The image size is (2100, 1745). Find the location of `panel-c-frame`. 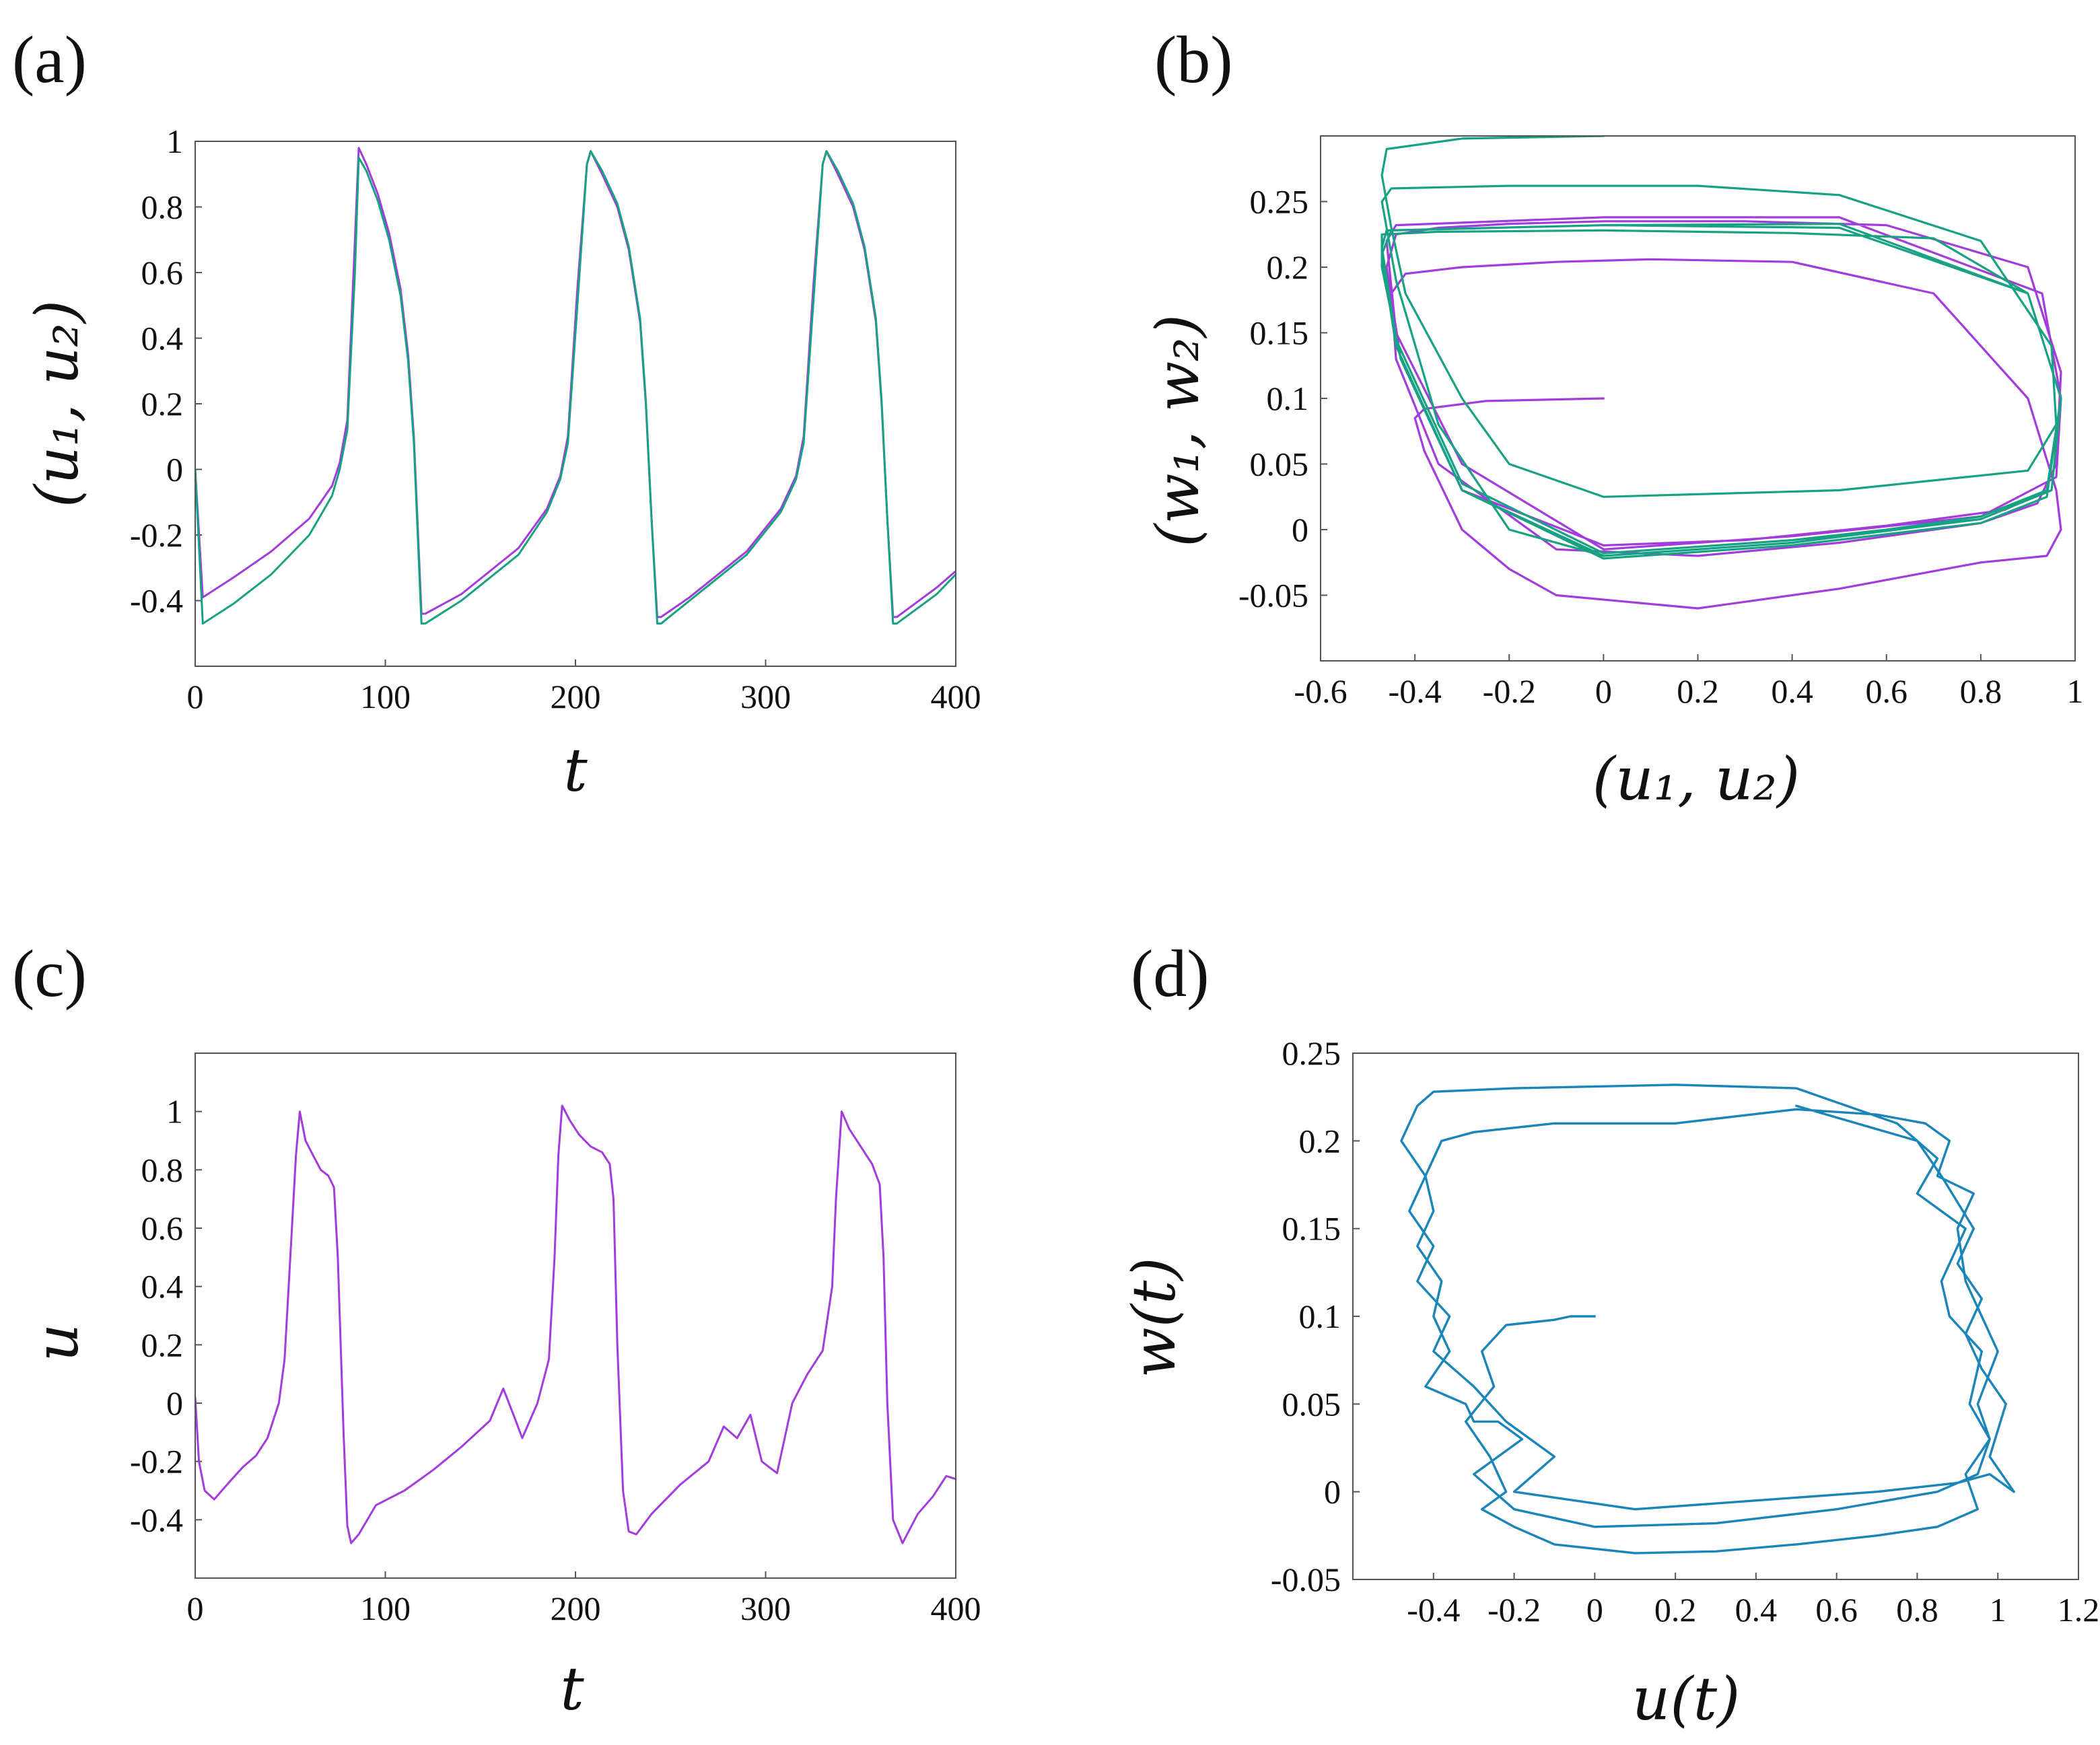

panel-c-frame is located at coordinates (576, 1316).